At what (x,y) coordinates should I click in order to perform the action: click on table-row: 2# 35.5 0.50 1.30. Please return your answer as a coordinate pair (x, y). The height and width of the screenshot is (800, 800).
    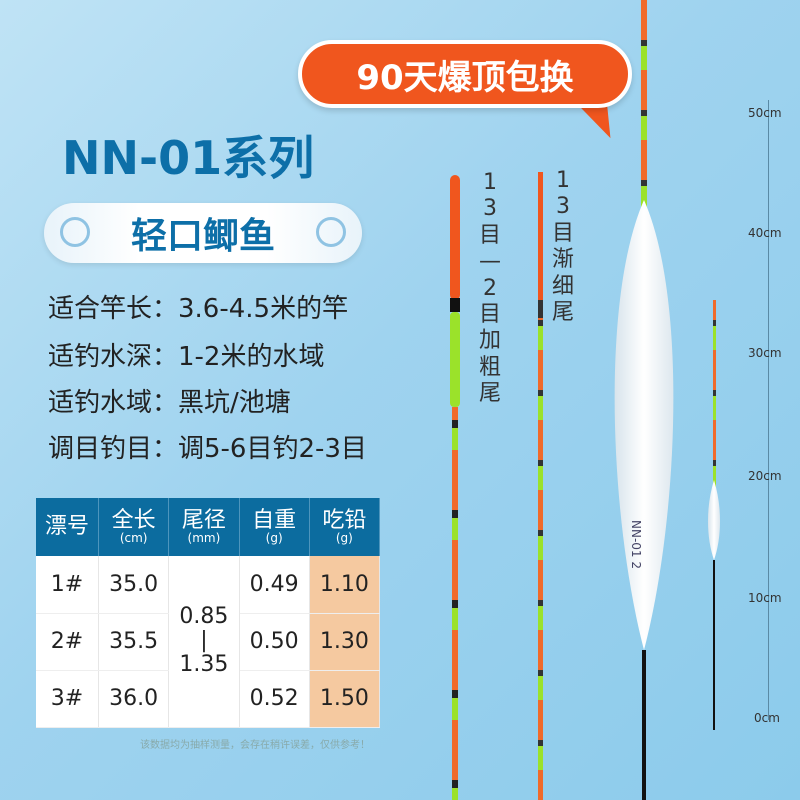
    Looking at the image, I should click on (208, 642).